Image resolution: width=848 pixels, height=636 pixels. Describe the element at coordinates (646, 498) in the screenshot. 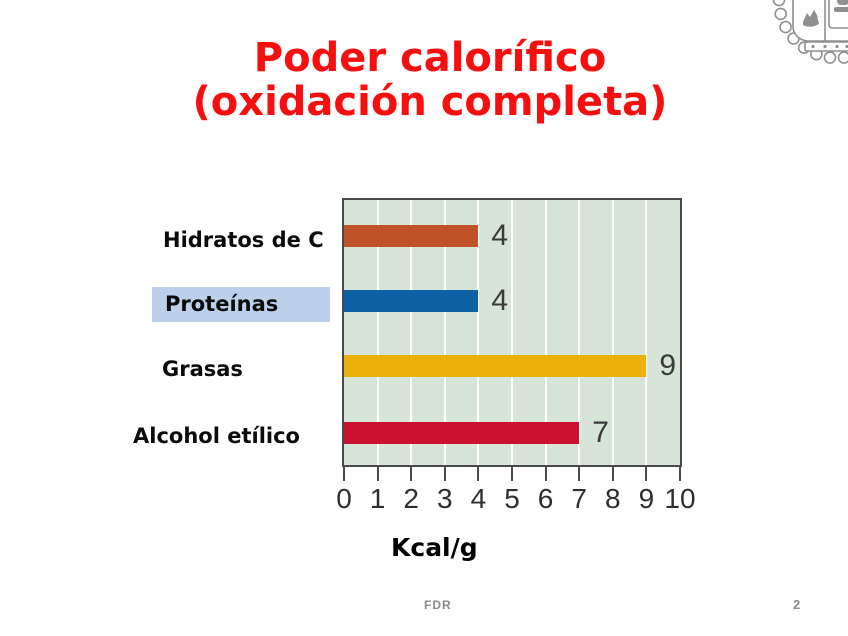

I see `tick-label-9: 9` at that location.